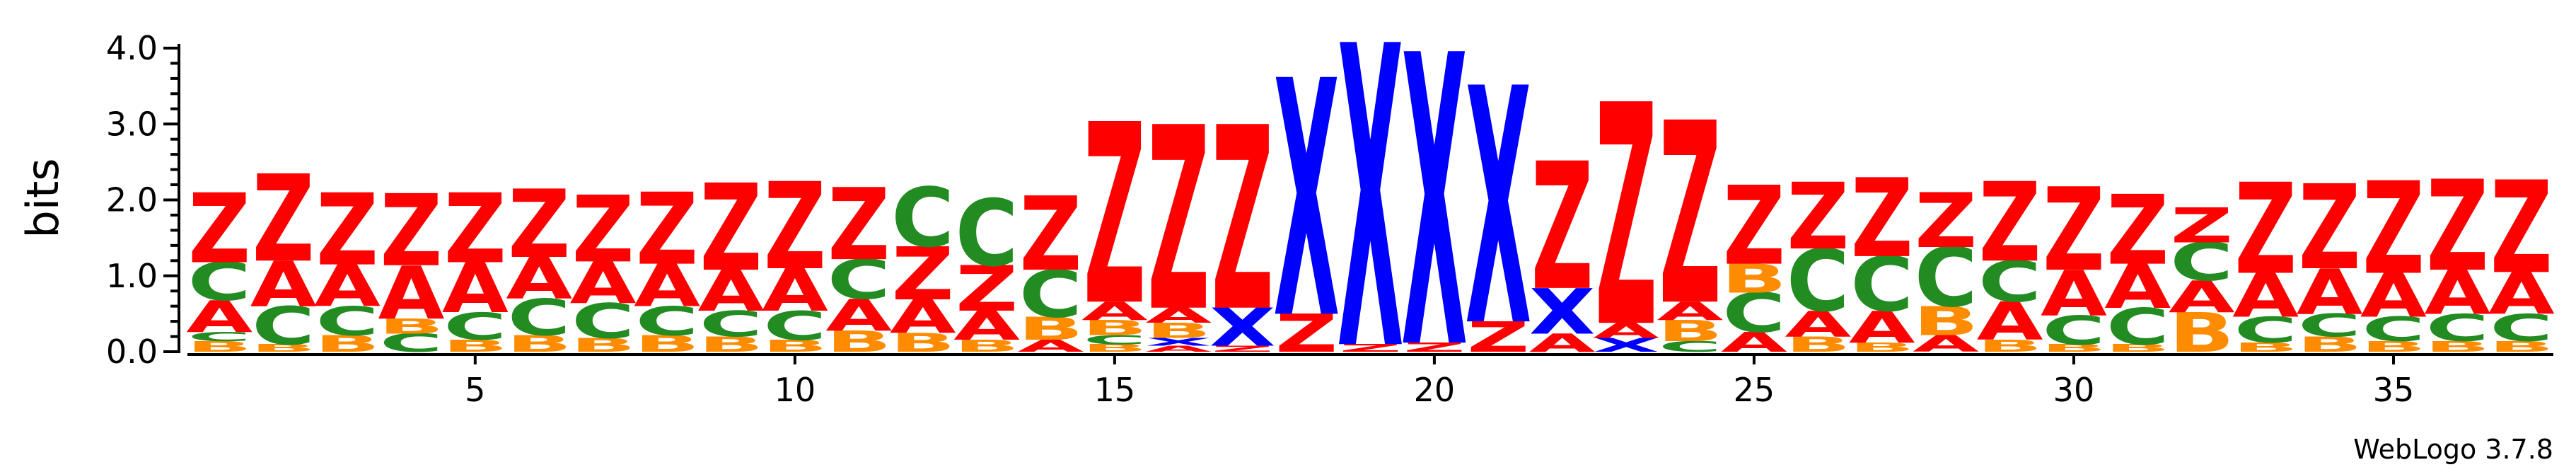 The height and width of the screenshot is (472, 2576). Describe the element at coordinates (1370, 349) in the screenshot. I see `glyph-Z-pos-19: Z` at that location.